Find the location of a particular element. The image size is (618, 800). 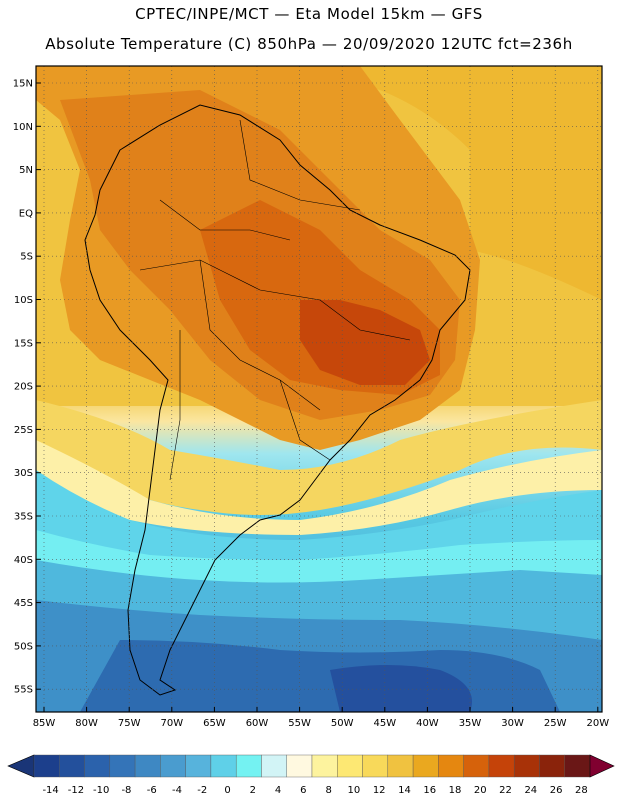

colorbar-label: -8 is located at coordinates (126, 790).